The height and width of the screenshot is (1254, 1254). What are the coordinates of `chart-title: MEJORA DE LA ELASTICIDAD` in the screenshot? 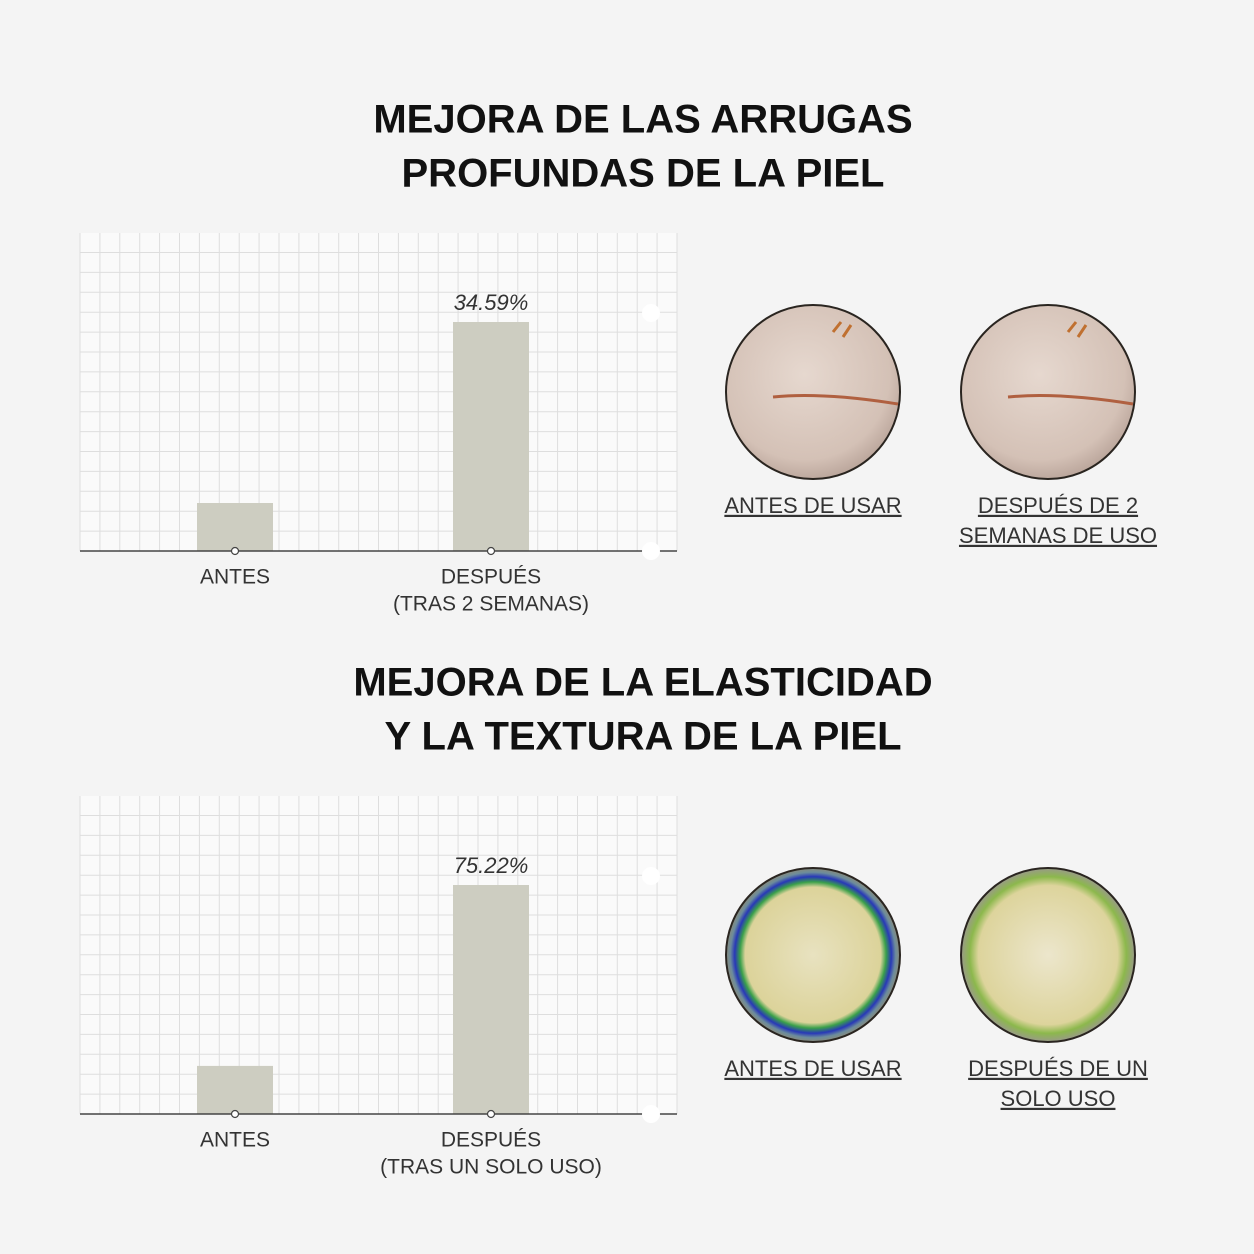 It's located at (642, 683).